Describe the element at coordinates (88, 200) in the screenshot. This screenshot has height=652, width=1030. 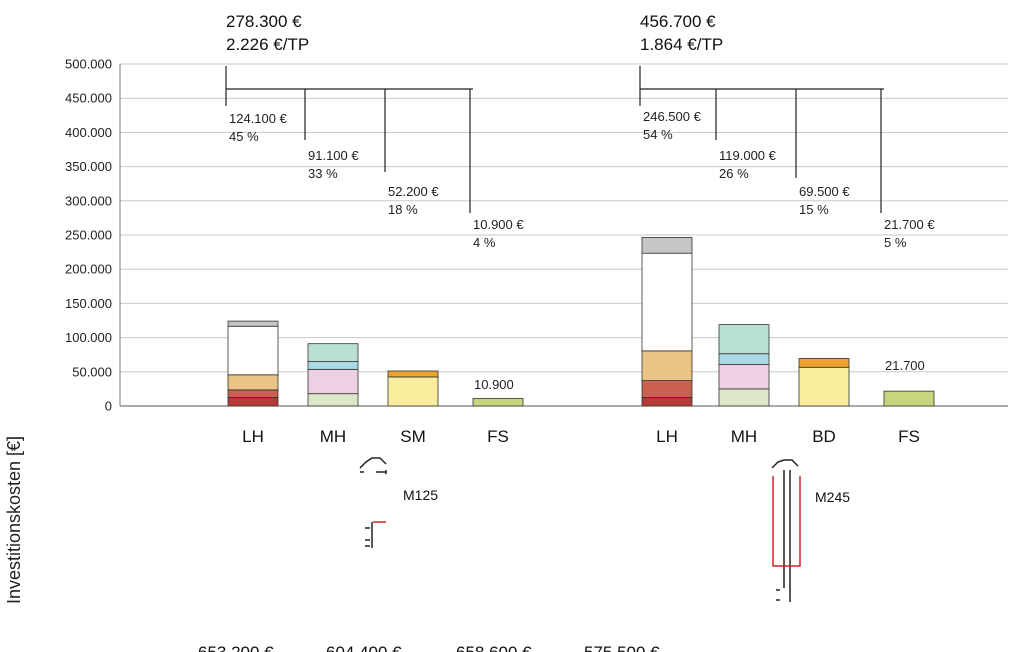
I see `y-tick-label: 300.000` at that location.